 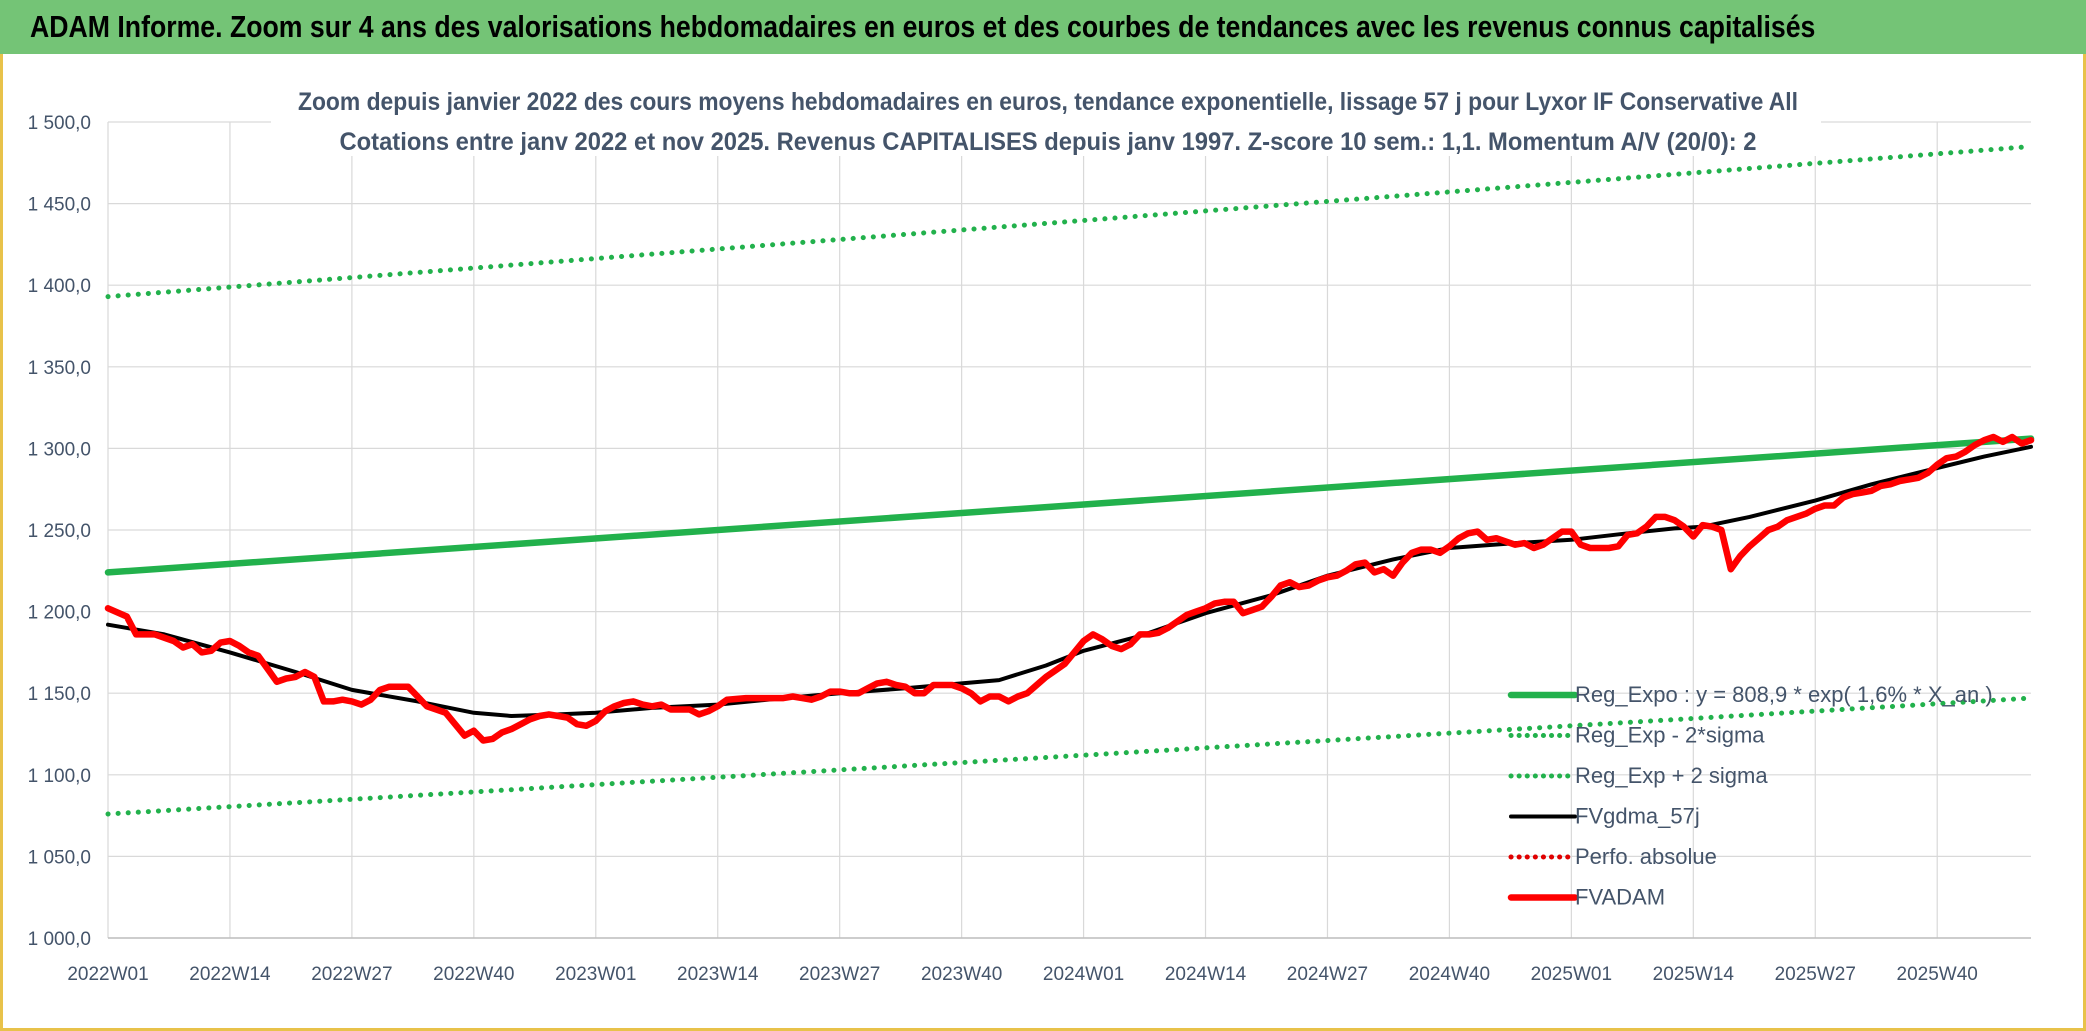 What do you see at coordinates (1670, 735) in the screenshot?
I see `legend-label: Reg_Exp - 2*sigma` at bounding box center [1670, 735].